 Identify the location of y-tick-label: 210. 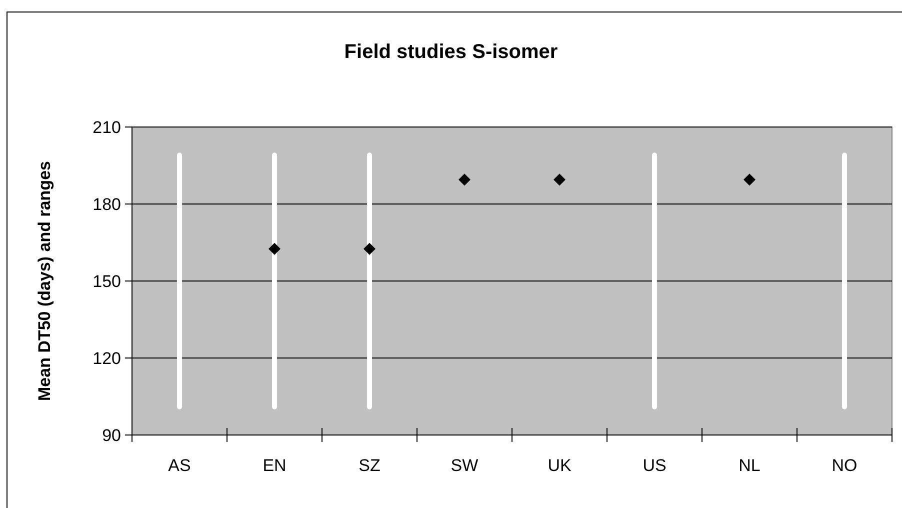
(106, 127).